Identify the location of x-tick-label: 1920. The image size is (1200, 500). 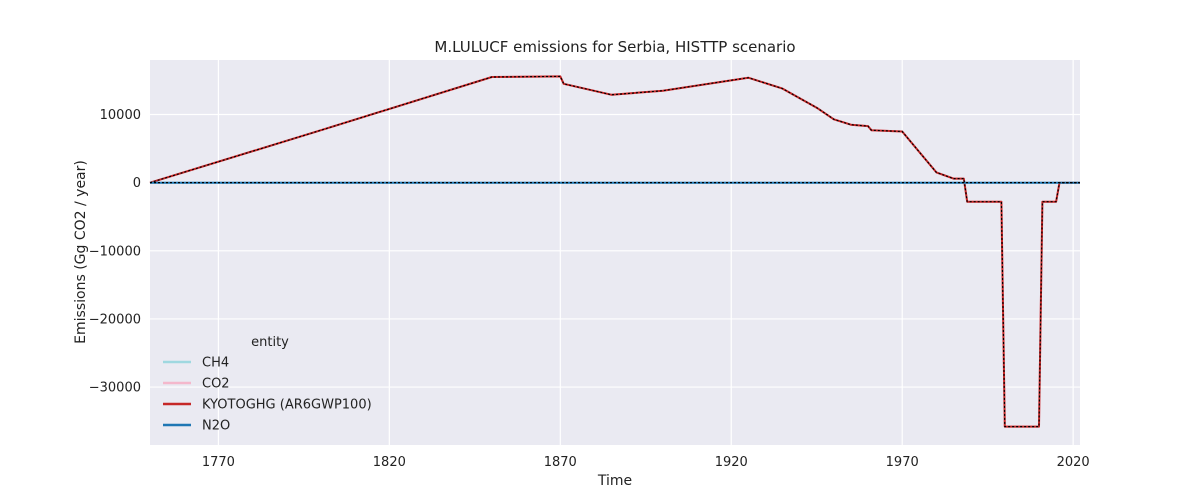
(731, 462).